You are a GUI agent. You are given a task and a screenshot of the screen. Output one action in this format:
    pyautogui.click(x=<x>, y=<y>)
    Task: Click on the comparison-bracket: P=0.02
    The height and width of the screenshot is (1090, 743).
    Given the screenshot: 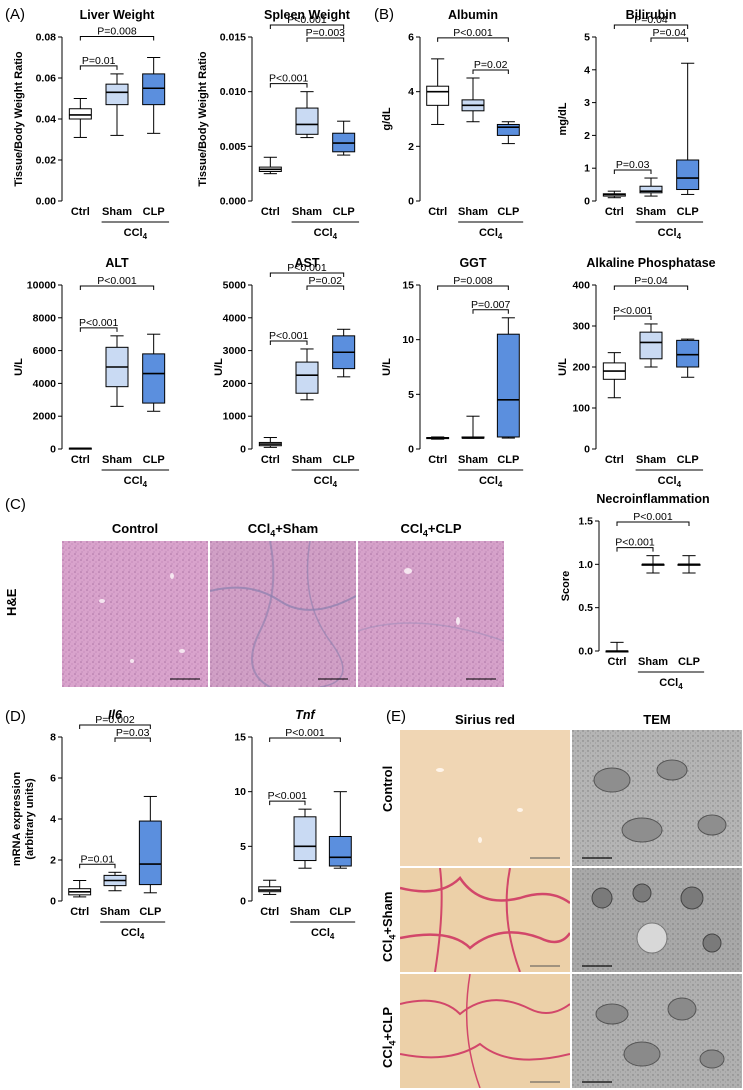 What is the action you would take?
    pyautogui.click(x=325, y=282)
    